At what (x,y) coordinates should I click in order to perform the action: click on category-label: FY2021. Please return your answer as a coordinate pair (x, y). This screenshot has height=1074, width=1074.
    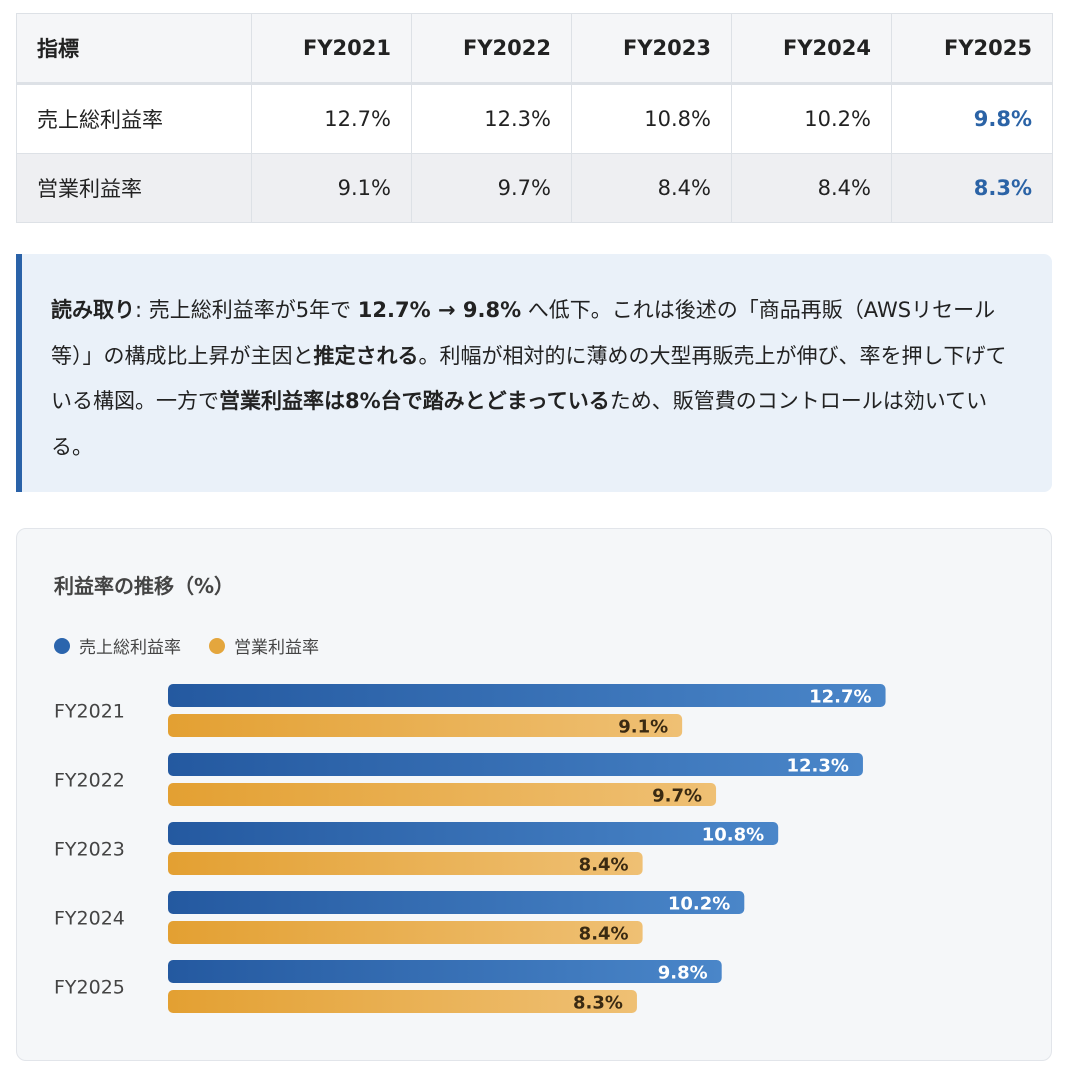
    Looking at the image, I should click on (89, 712).